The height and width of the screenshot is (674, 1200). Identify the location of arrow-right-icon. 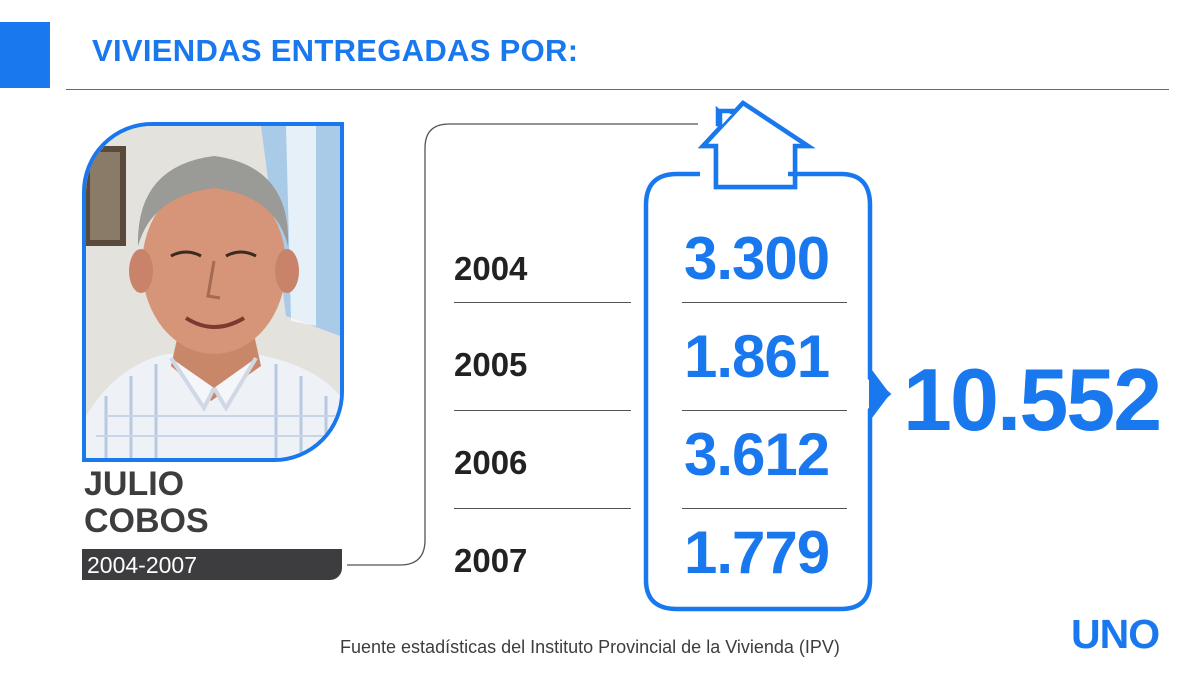
(879, 394).